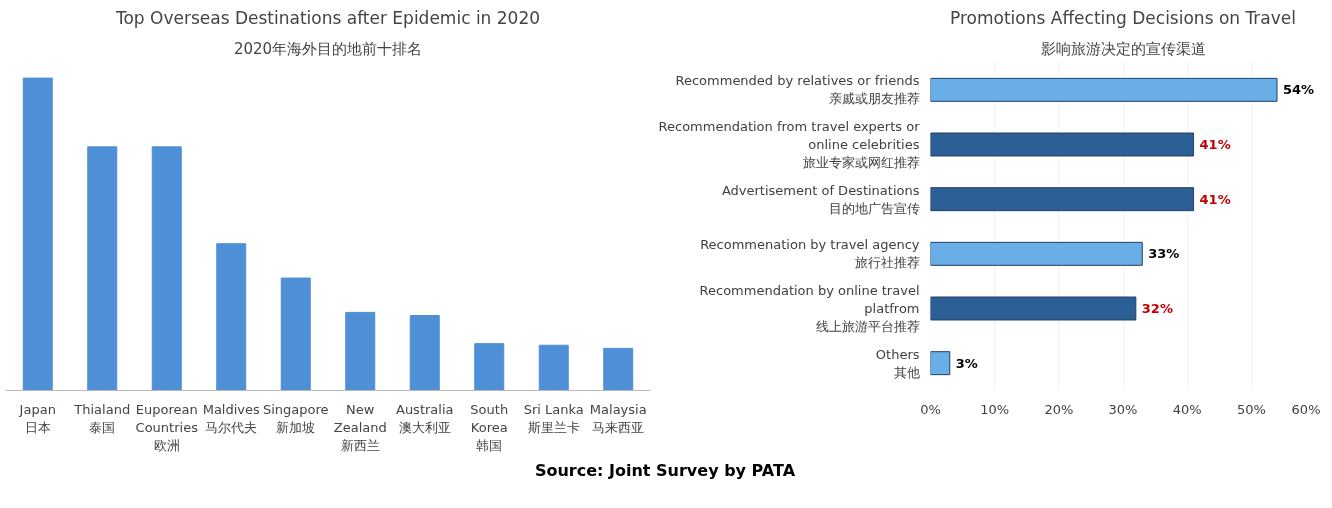 The width and height of the screenshot is (1332, 508). What do you see at coordinates (1299, 90) in the screenshot?
I see `data-label: 54%` at bounding box center [1299, 90].